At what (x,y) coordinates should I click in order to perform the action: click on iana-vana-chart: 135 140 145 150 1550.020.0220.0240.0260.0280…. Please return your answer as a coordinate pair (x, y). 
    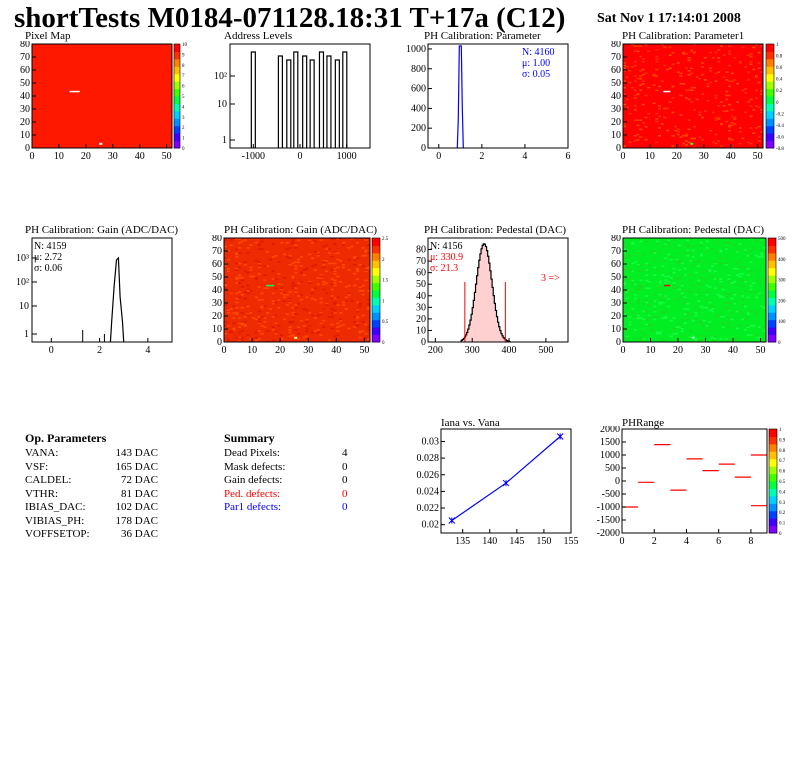
    Looking at the image, I should click on (498, 487).